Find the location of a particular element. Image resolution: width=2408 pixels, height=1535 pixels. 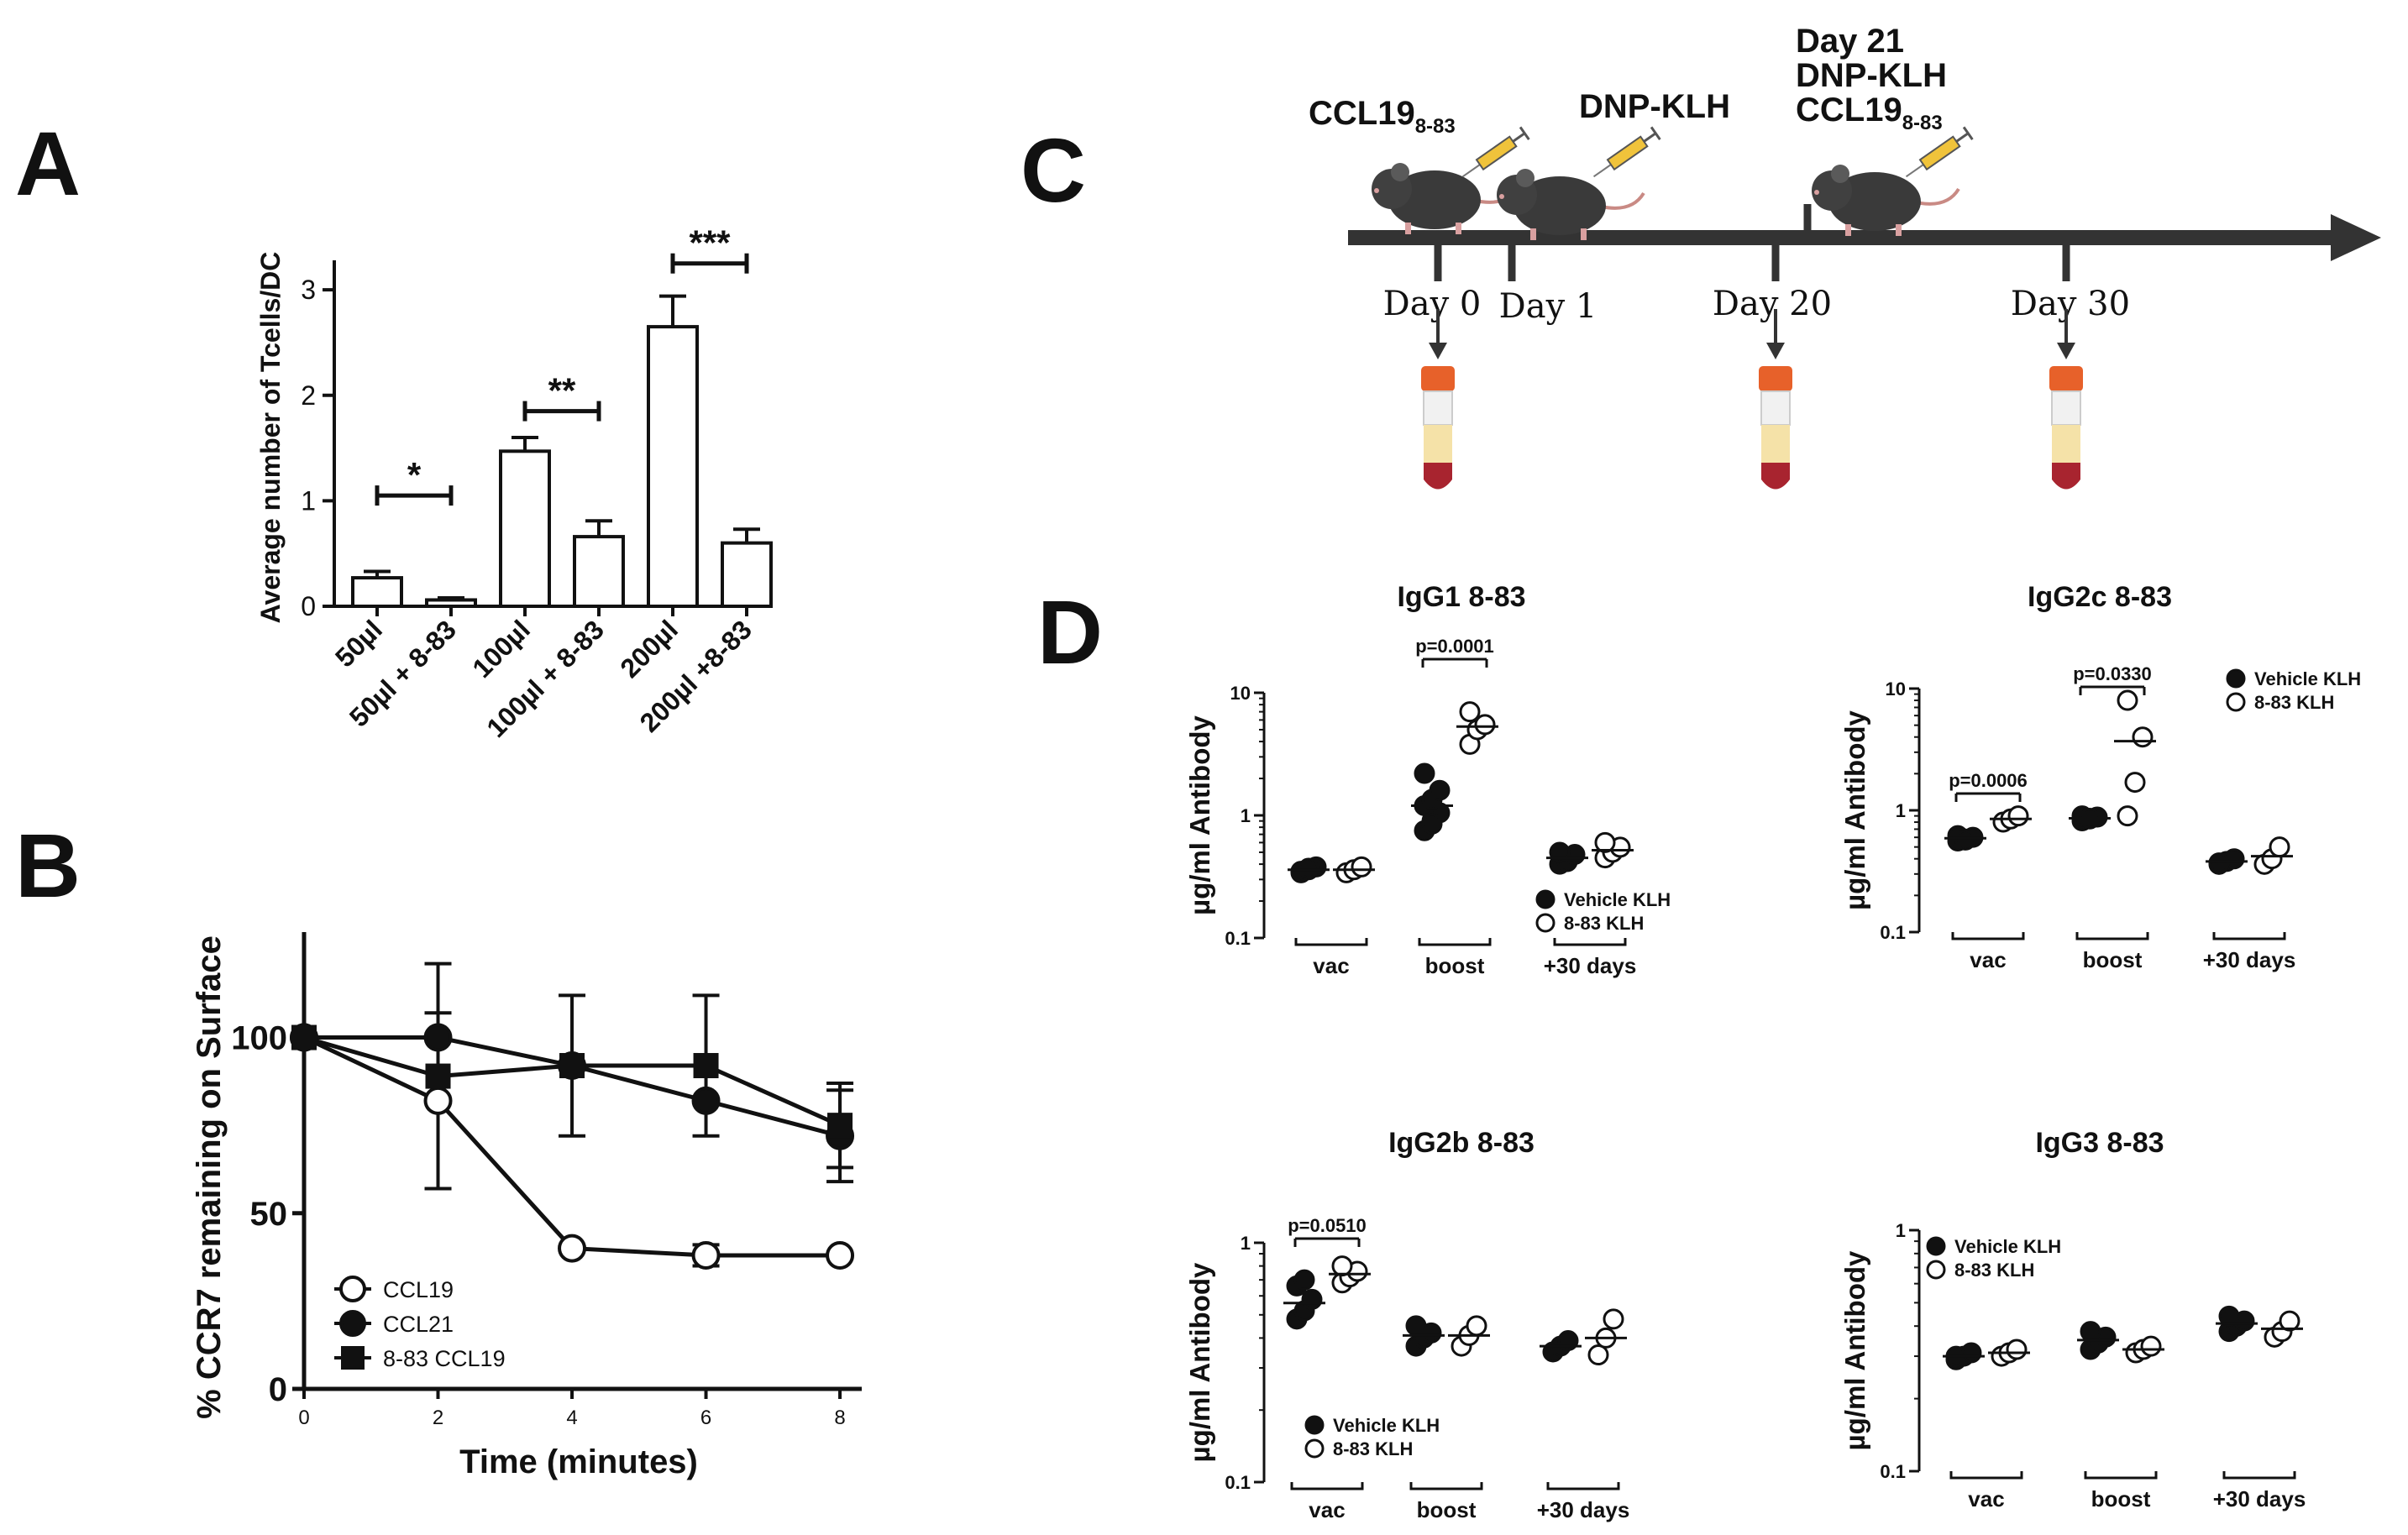

p-value-label: p=0.0330 is located at coordinates (2112, 673).